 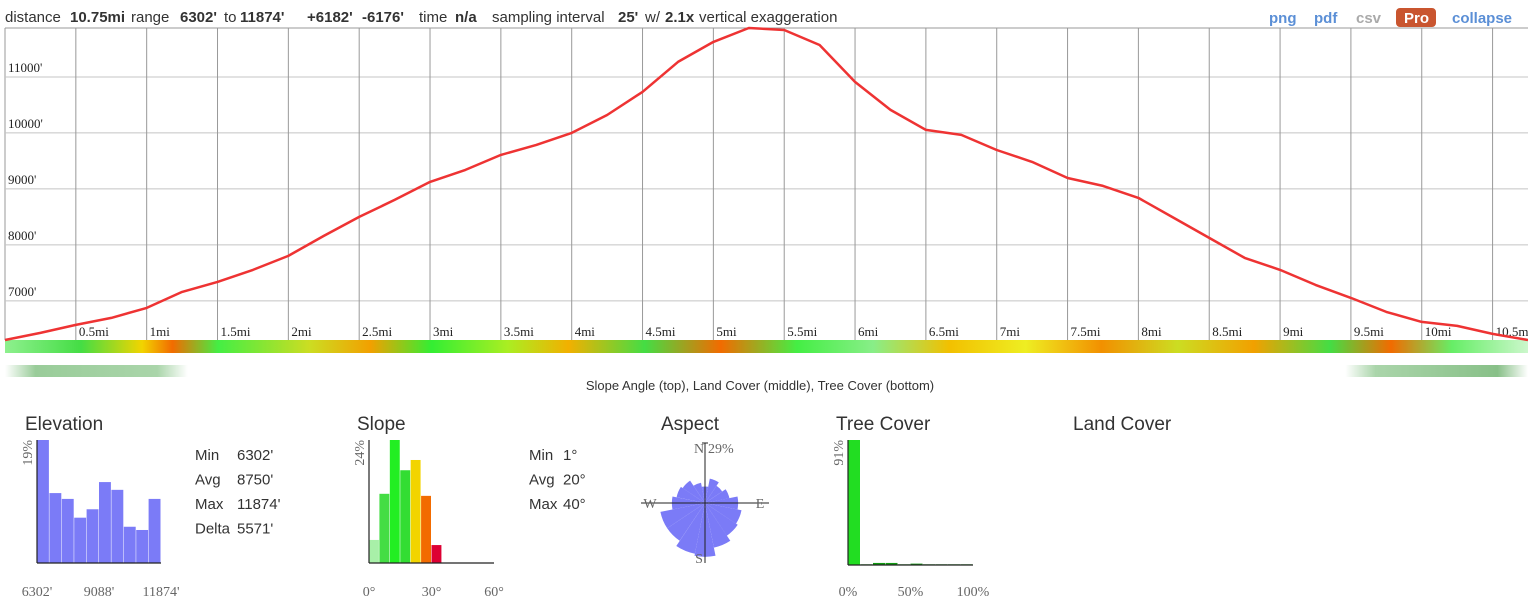 What do you see at coordinates (802, 331) in the screenshot?
I see `x-tick-label: 5.5mi` at bounding box center [802, 331].